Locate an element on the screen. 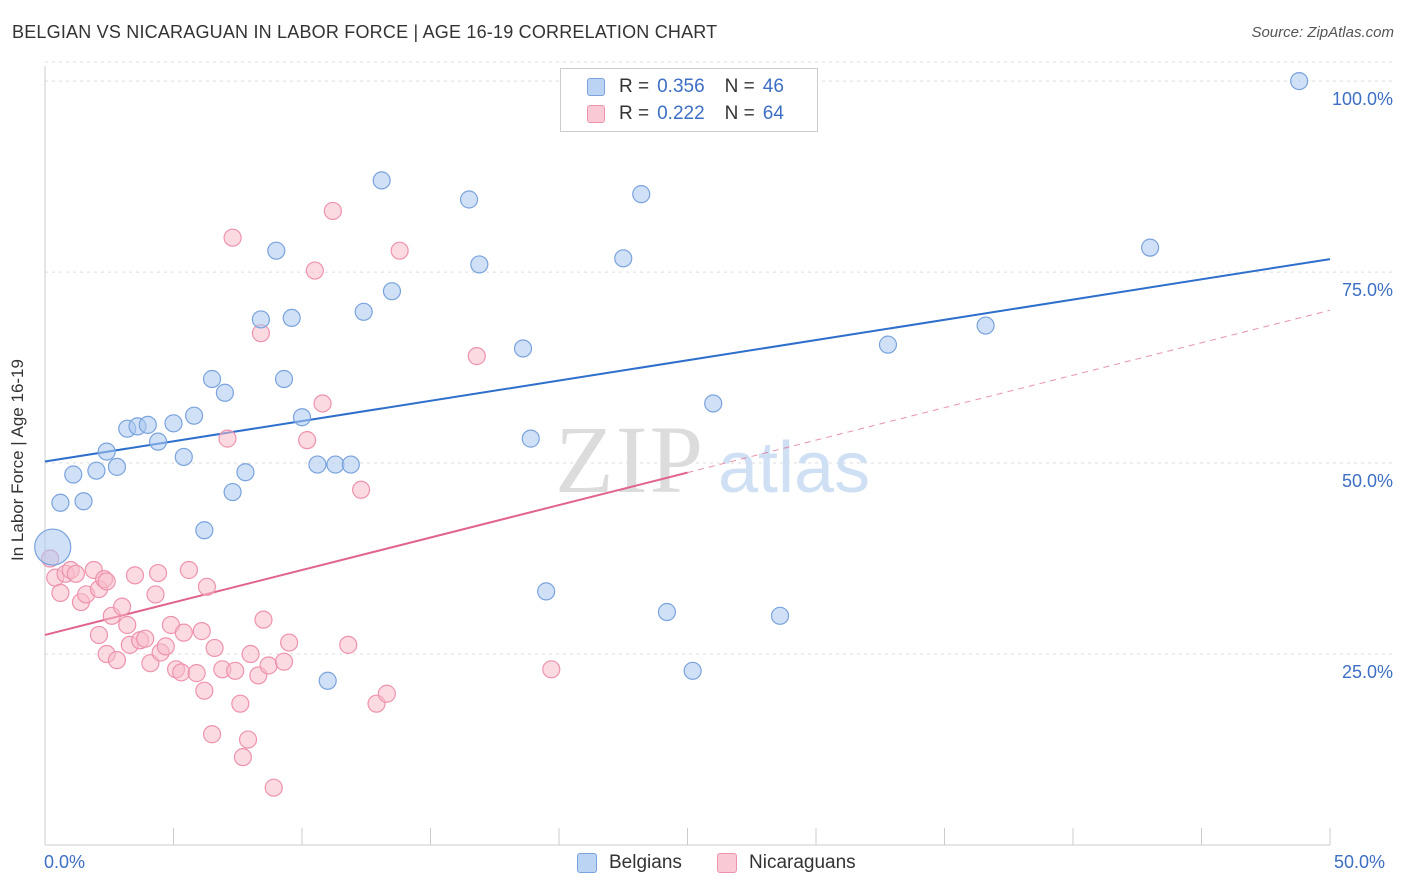 Image resolution: width=1406 pixels, height=892 pixels. stats-row-nicaraguans: R = 0.222 N = 64 is located at coordinates (685, 114).